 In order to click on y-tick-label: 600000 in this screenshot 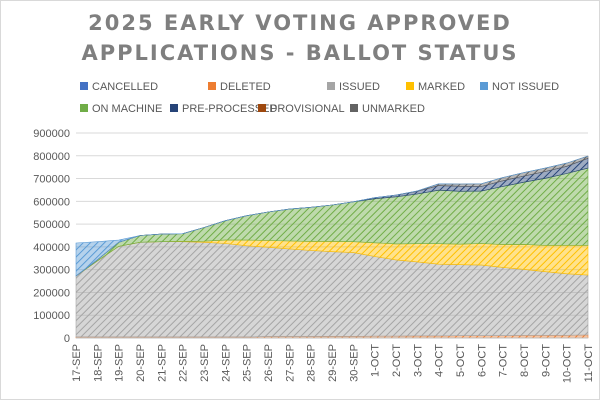, I will do `click(51, 202)`.